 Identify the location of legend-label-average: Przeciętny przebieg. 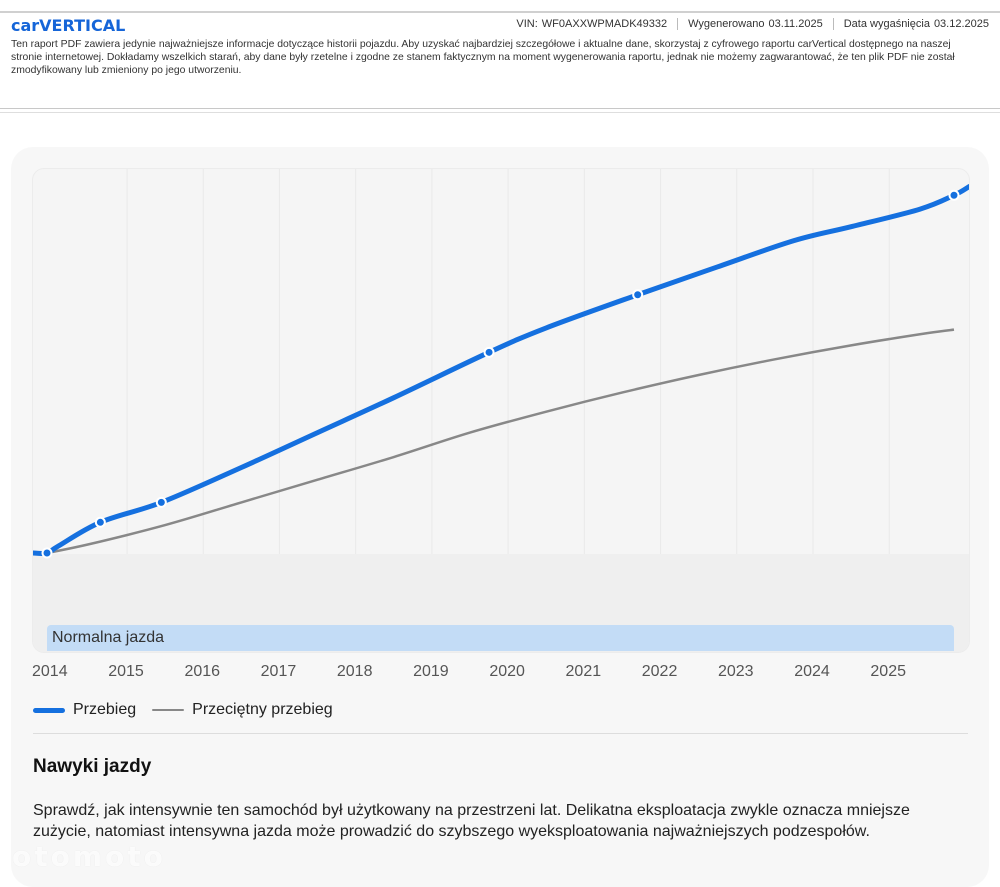
(262, 709).